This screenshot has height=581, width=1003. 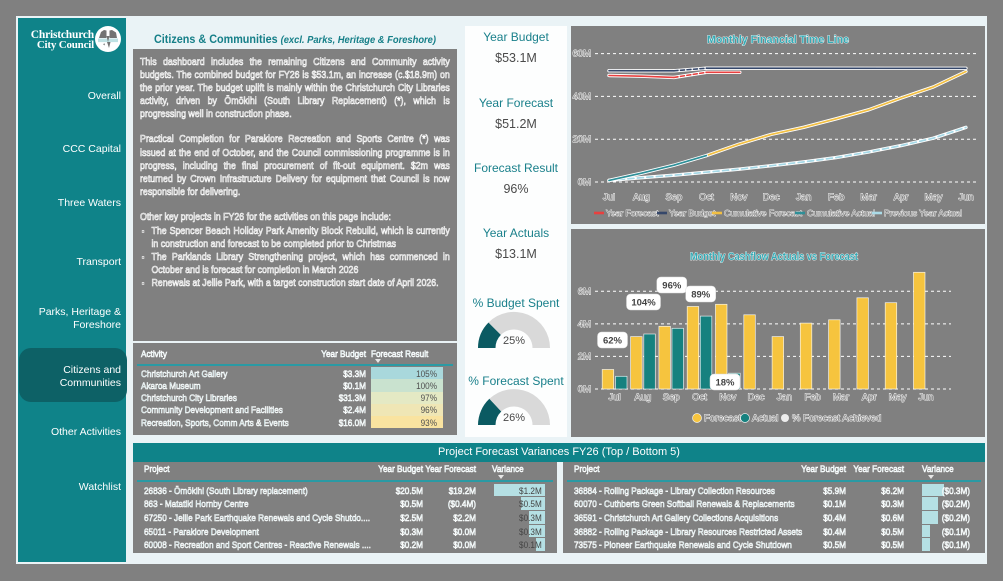 I want to click on svg-text: Monthly Financial Time Line, so click(x=778, y=40).